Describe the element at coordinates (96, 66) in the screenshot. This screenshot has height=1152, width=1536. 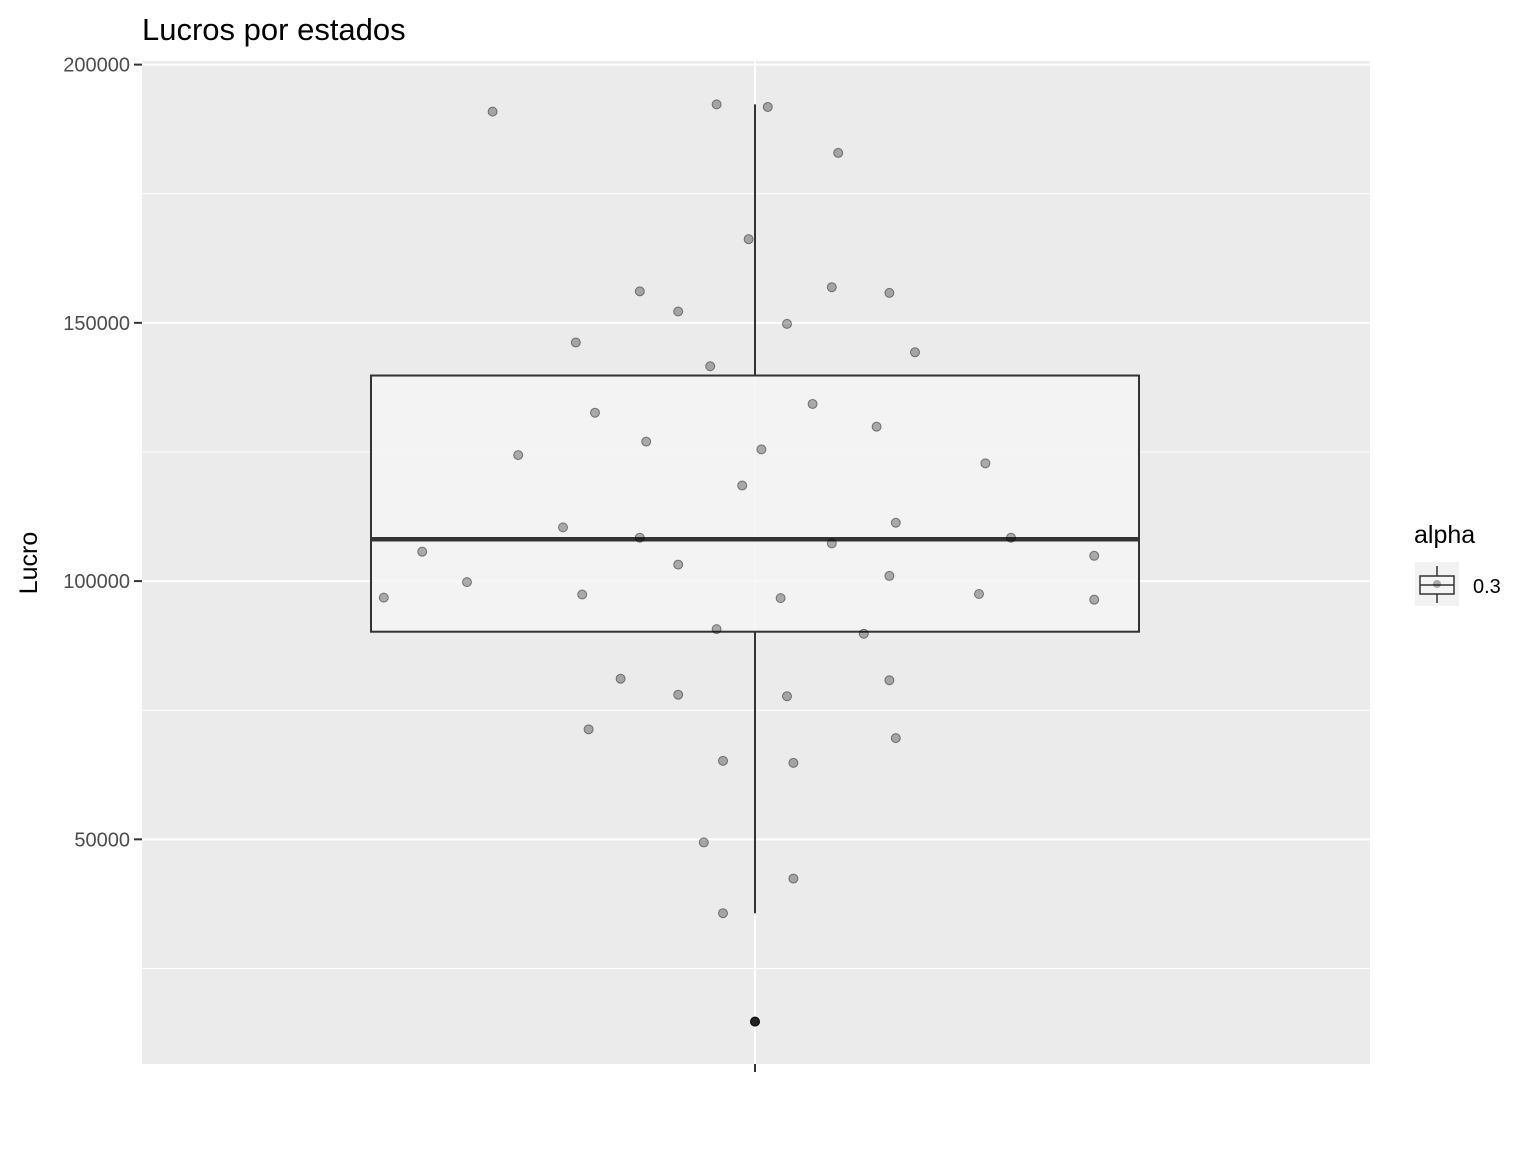
I see `y-tick-label: 200000` at that location.